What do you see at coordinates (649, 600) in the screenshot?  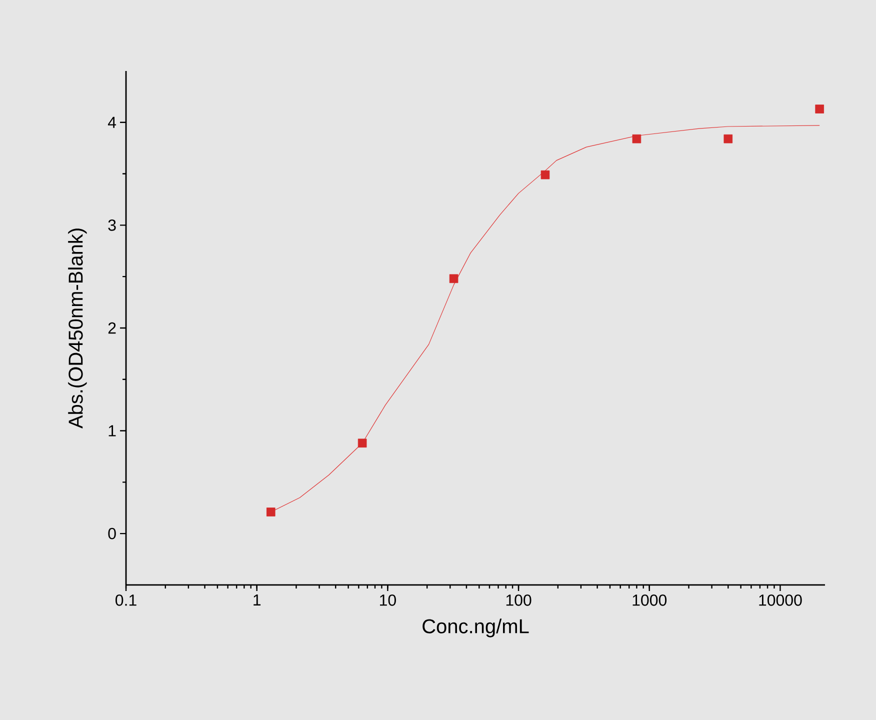 I see `x-tick-label: 1000` at bounding box center [649, 600].